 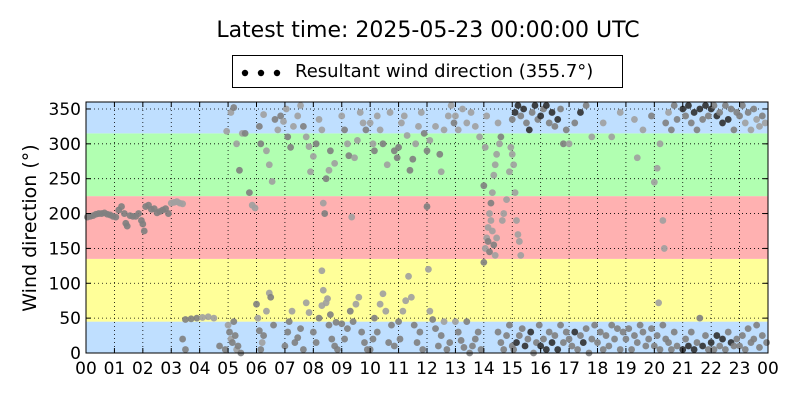 What do you see at coordinates (115, 369) in the screenshot?
I see `x-tick-label: 01` at bounding box center [115, 369].